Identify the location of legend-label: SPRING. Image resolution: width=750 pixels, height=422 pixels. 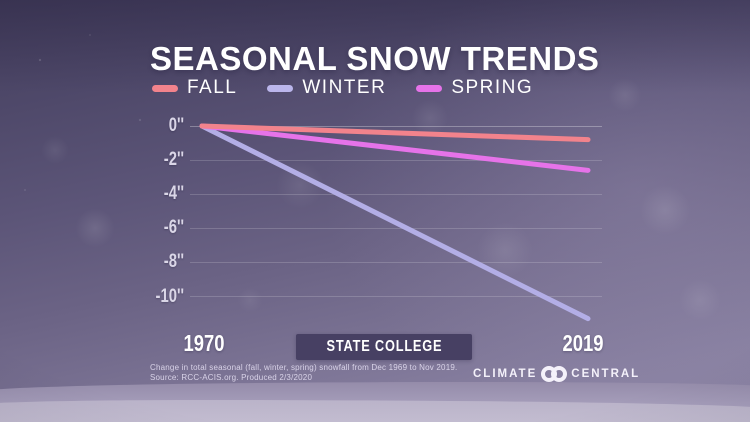
(492, 87).